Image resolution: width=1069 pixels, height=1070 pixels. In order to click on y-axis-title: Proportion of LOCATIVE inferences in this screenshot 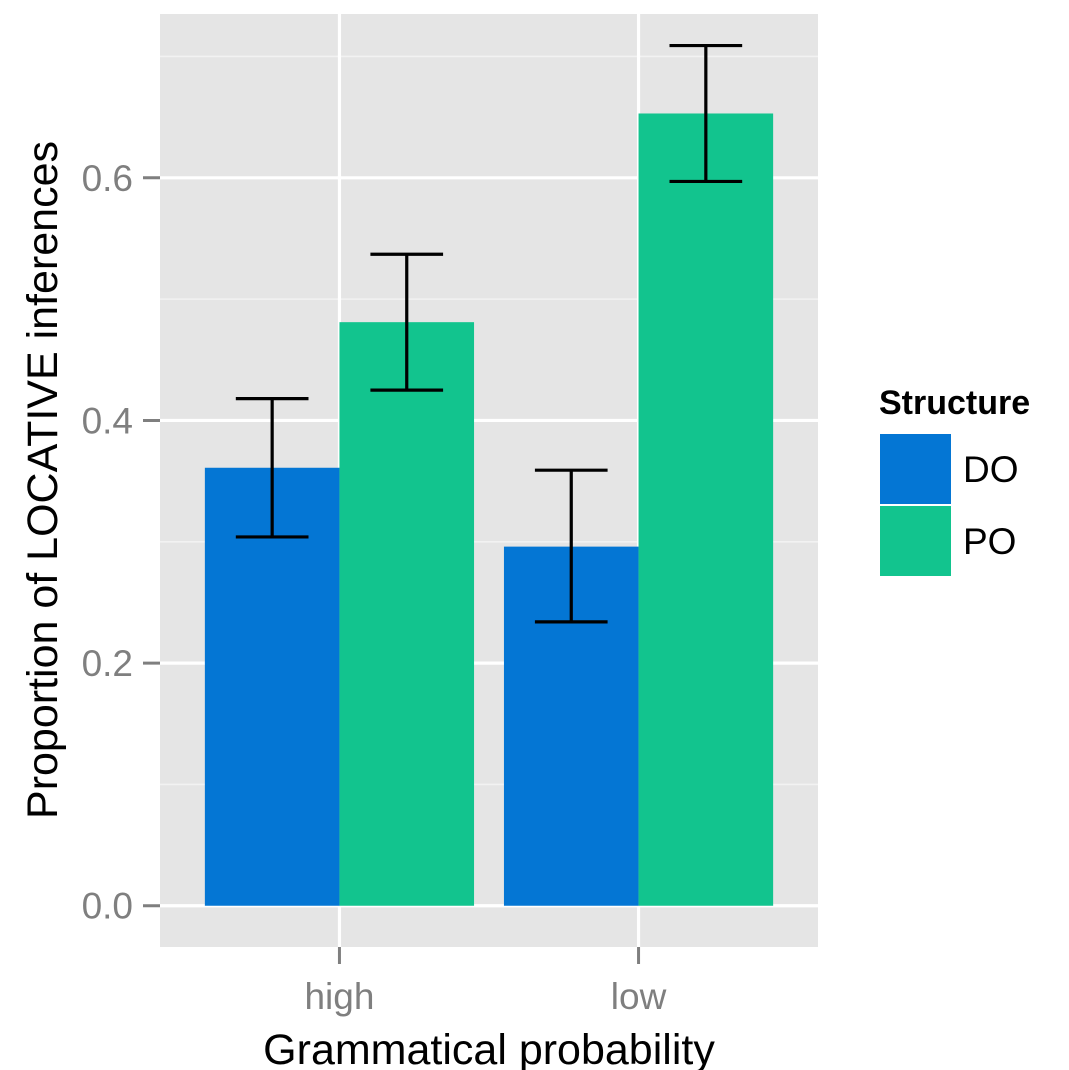, I will do `click(43, 480)`.